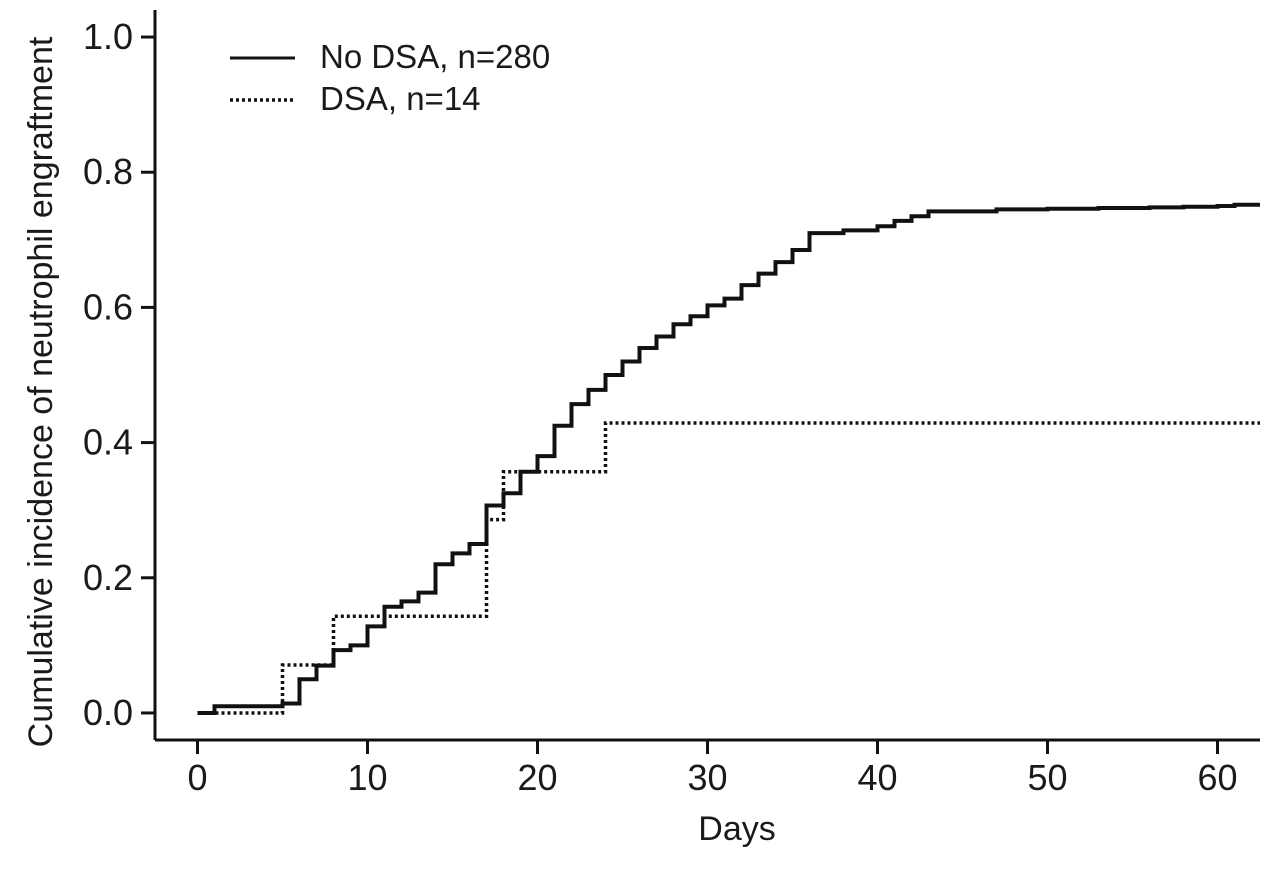  What do you see at coordinates (390, 77) in the screenshot?
I see `legend: No DSA, n=280 DSA, n=14` at bounding box center [390, 77].